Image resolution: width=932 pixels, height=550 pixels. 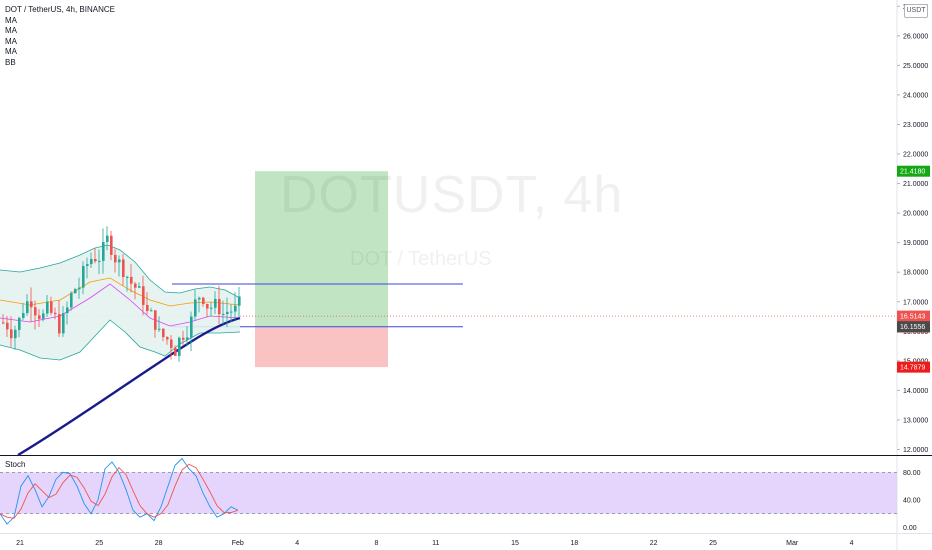 What do you see at coordinates (11, 20) in the screenshot?
I see `indicator-ma-1: MA` at bounding box center [11, 20].